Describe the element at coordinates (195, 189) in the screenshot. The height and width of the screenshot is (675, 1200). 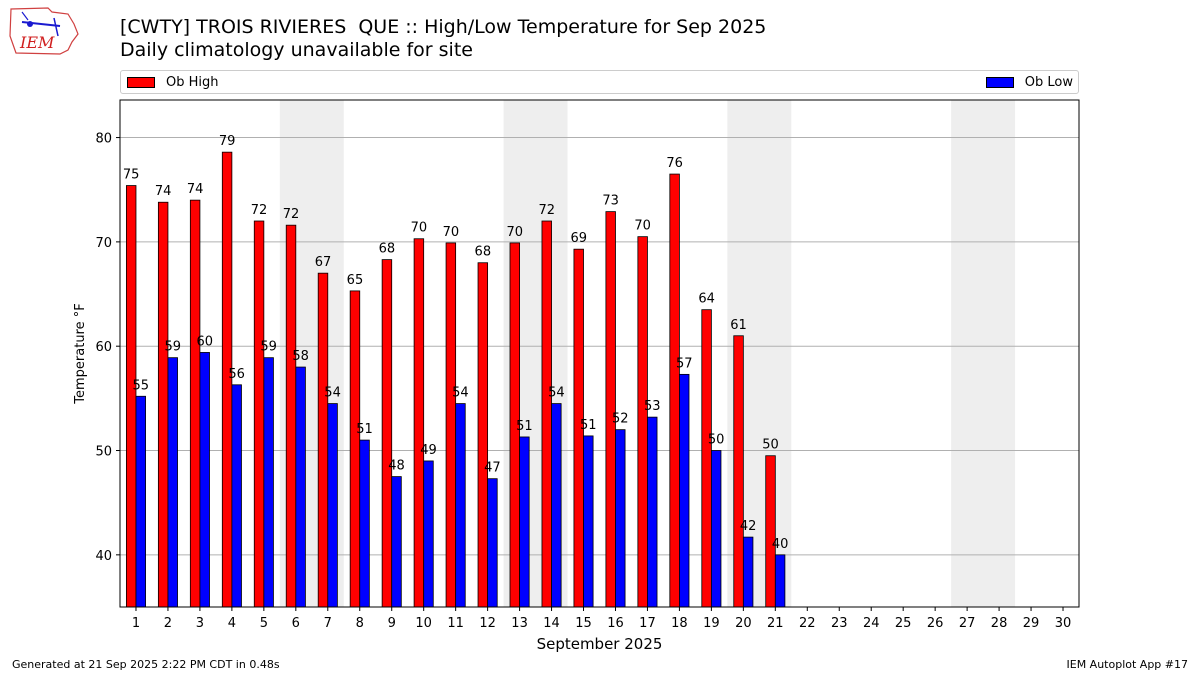
I see `data-label-high: 74` at that location.